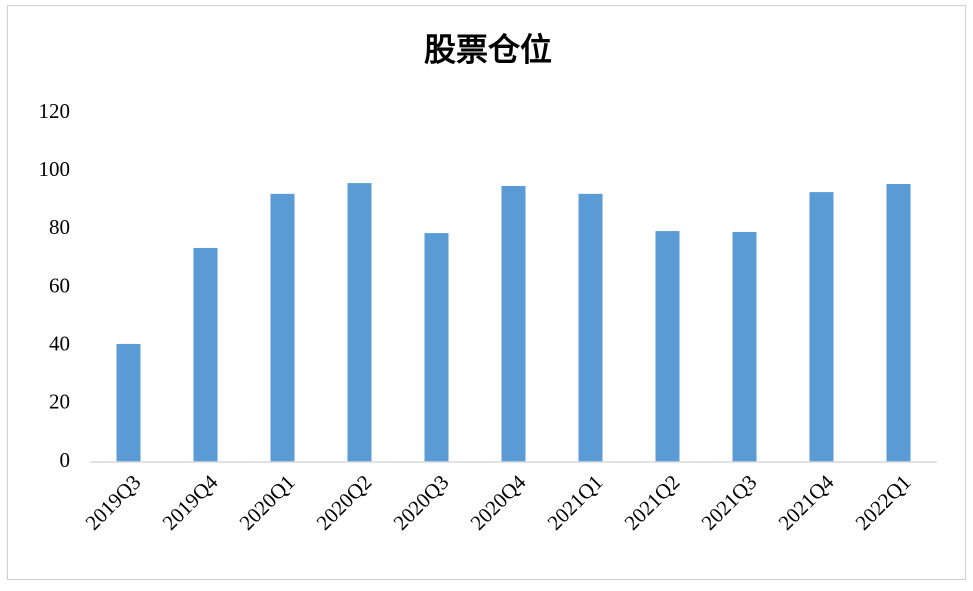  What do you see at coordinates (488, 49) in the screenshot?
I see `chart-title: 股票仓位` at bounding box center [488, 49].